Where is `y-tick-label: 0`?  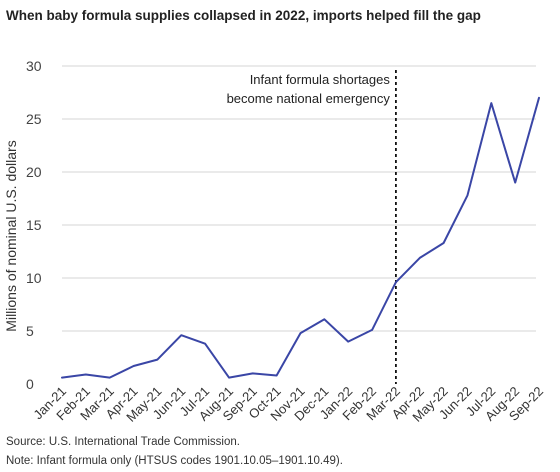 y-tick-label: 0 is located at coordinates (30, 384).